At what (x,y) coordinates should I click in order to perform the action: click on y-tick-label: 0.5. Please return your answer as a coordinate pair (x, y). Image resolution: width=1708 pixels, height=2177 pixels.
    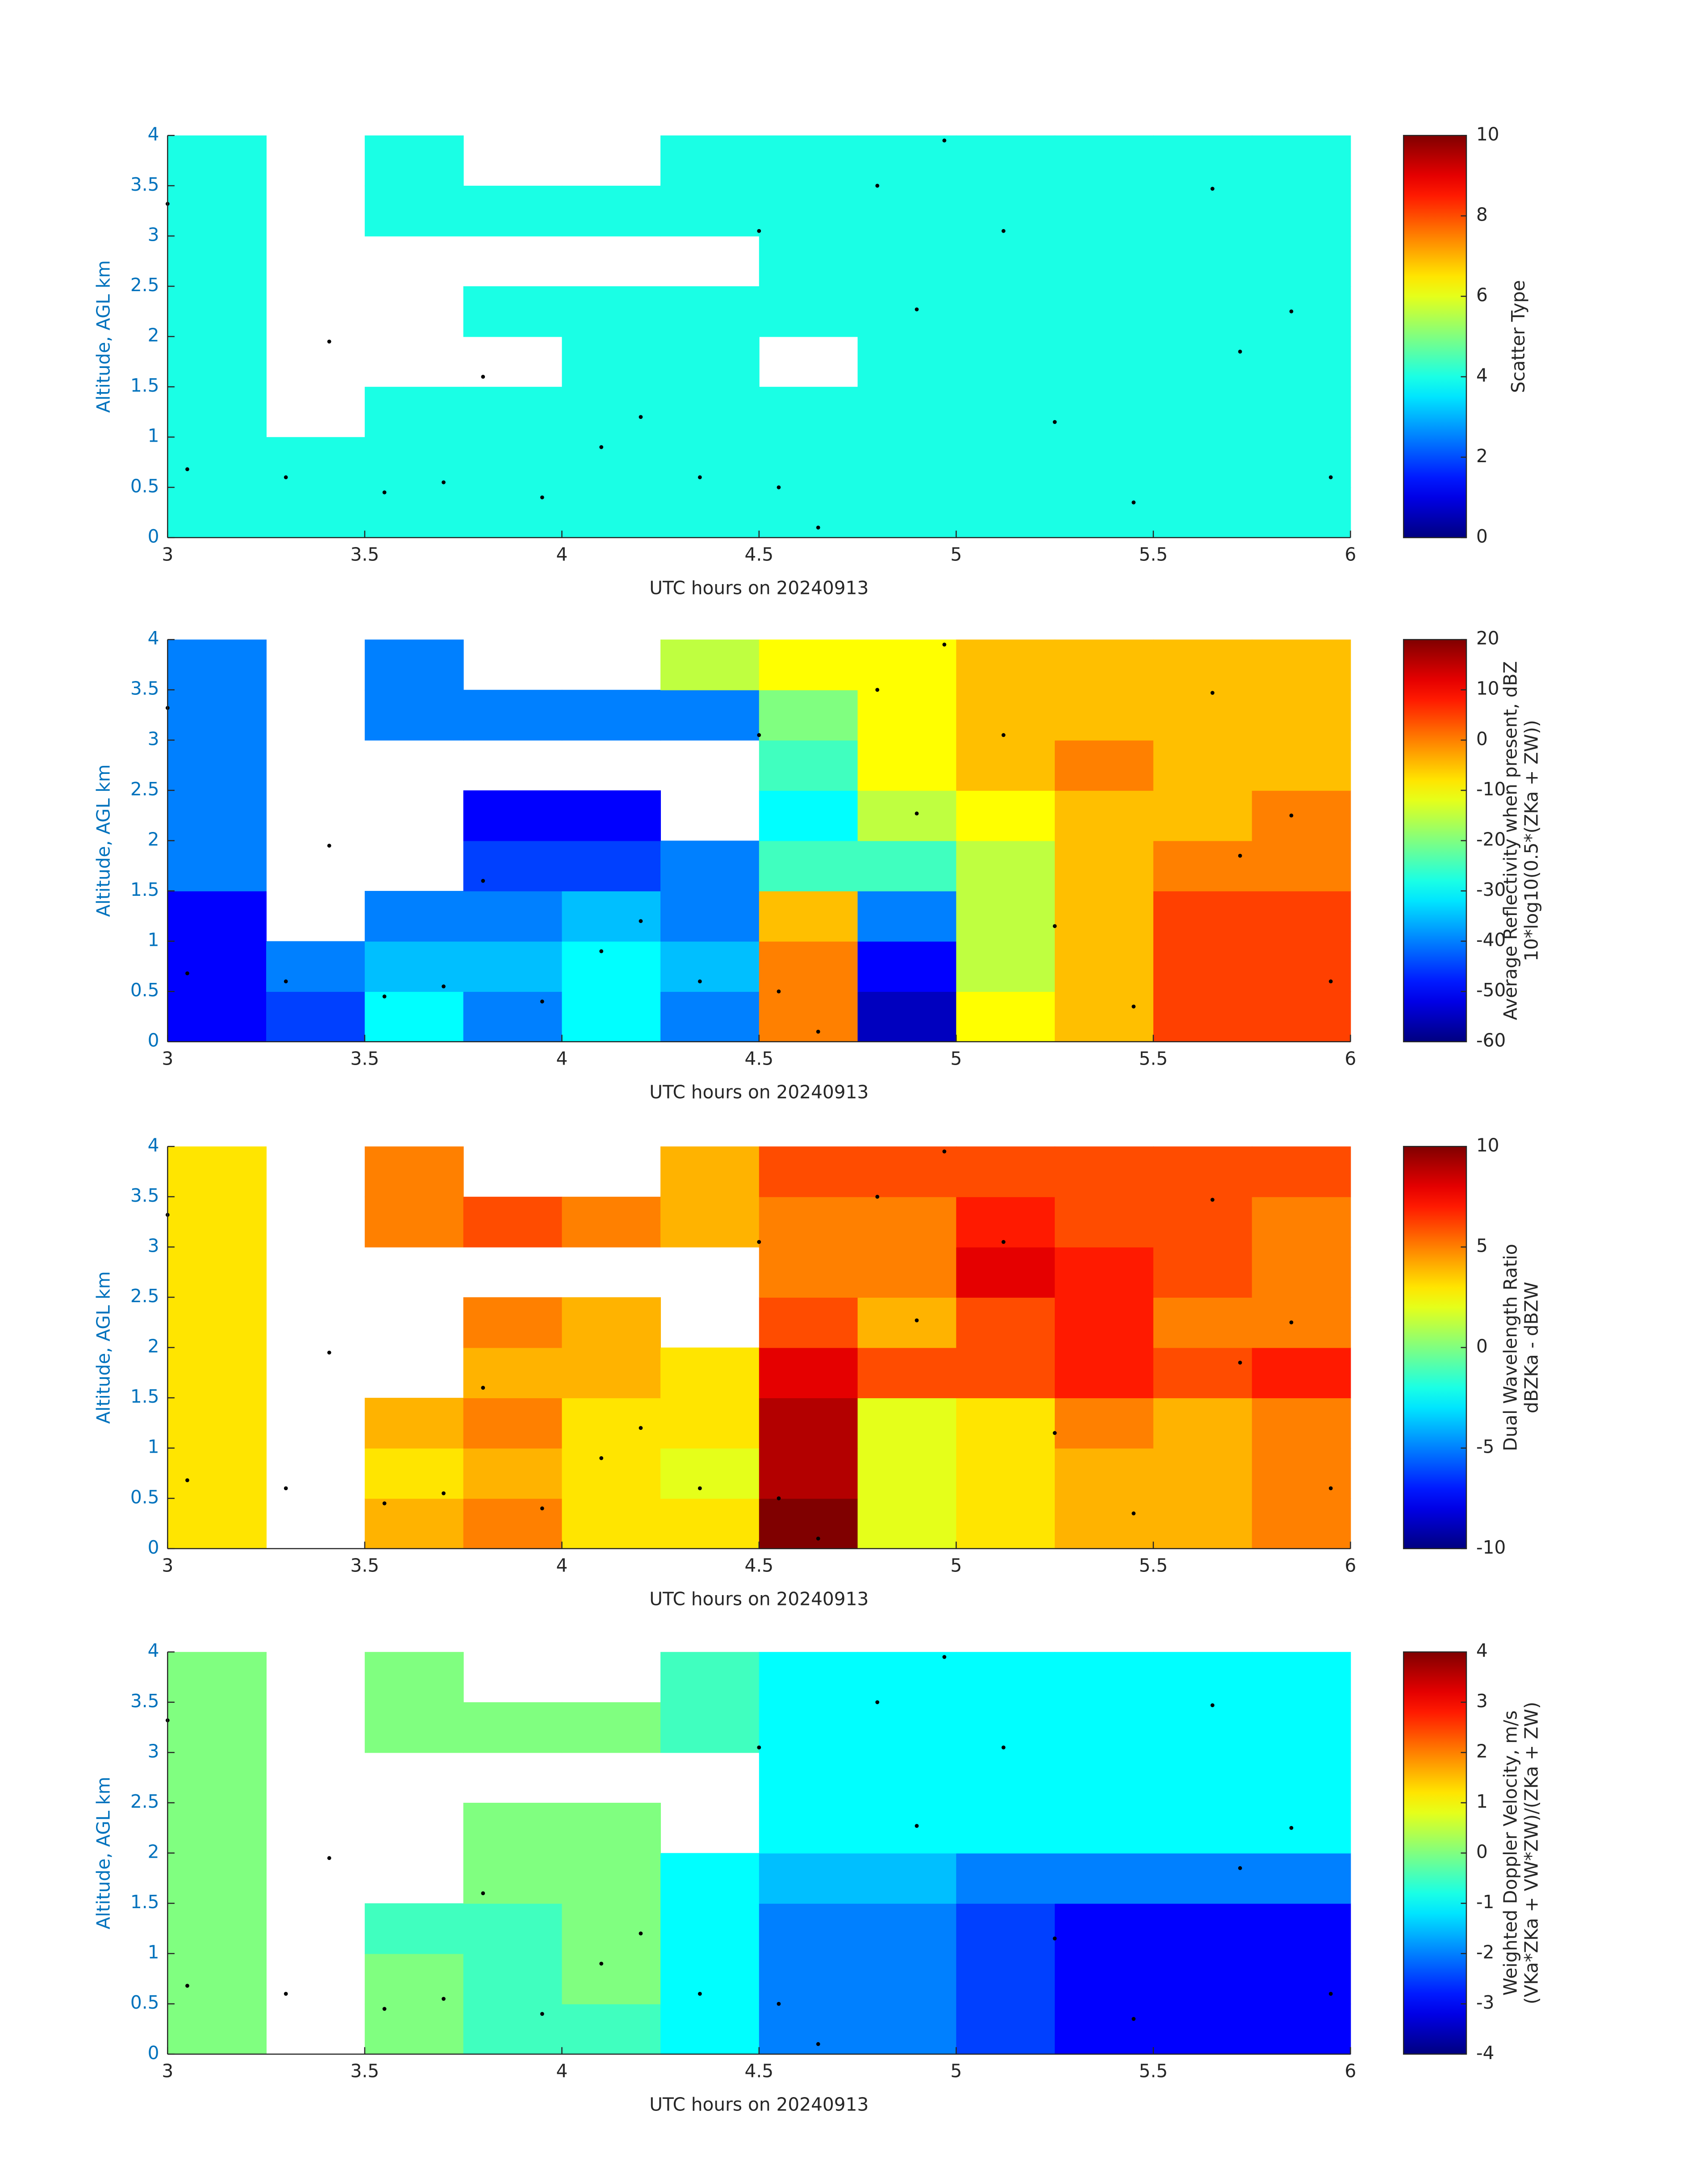
    Looking at the image, I should click on (144, 486).